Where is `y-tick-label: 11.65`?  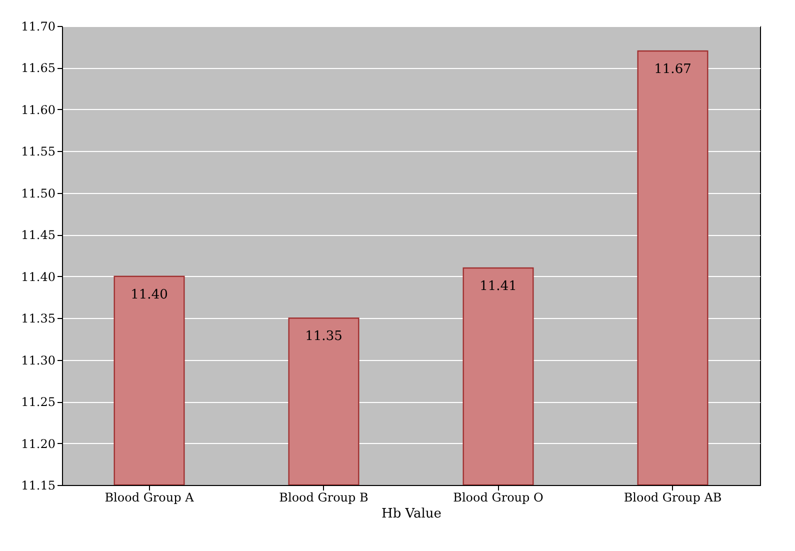
y-tick-label: 11.65 is located at coordinates (38, 68).